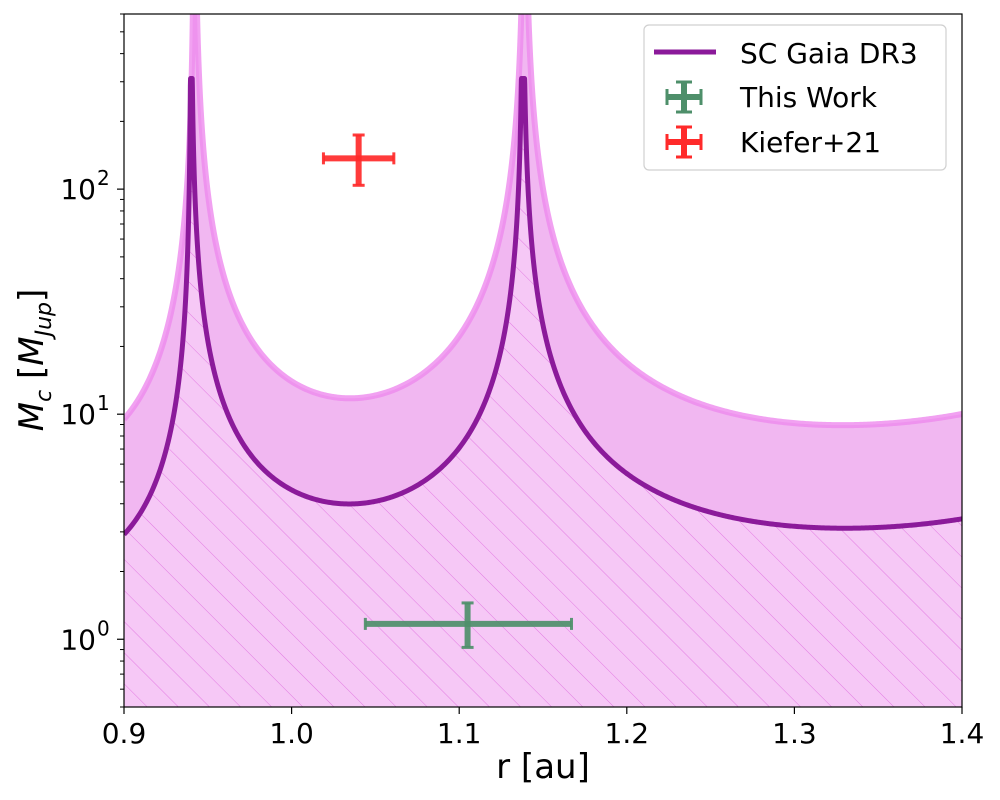 The image size is (1000, 800). Describe the element at coordinates (627, 733) in the screenshot. I see `x-tick-label: 1.2` at that location.